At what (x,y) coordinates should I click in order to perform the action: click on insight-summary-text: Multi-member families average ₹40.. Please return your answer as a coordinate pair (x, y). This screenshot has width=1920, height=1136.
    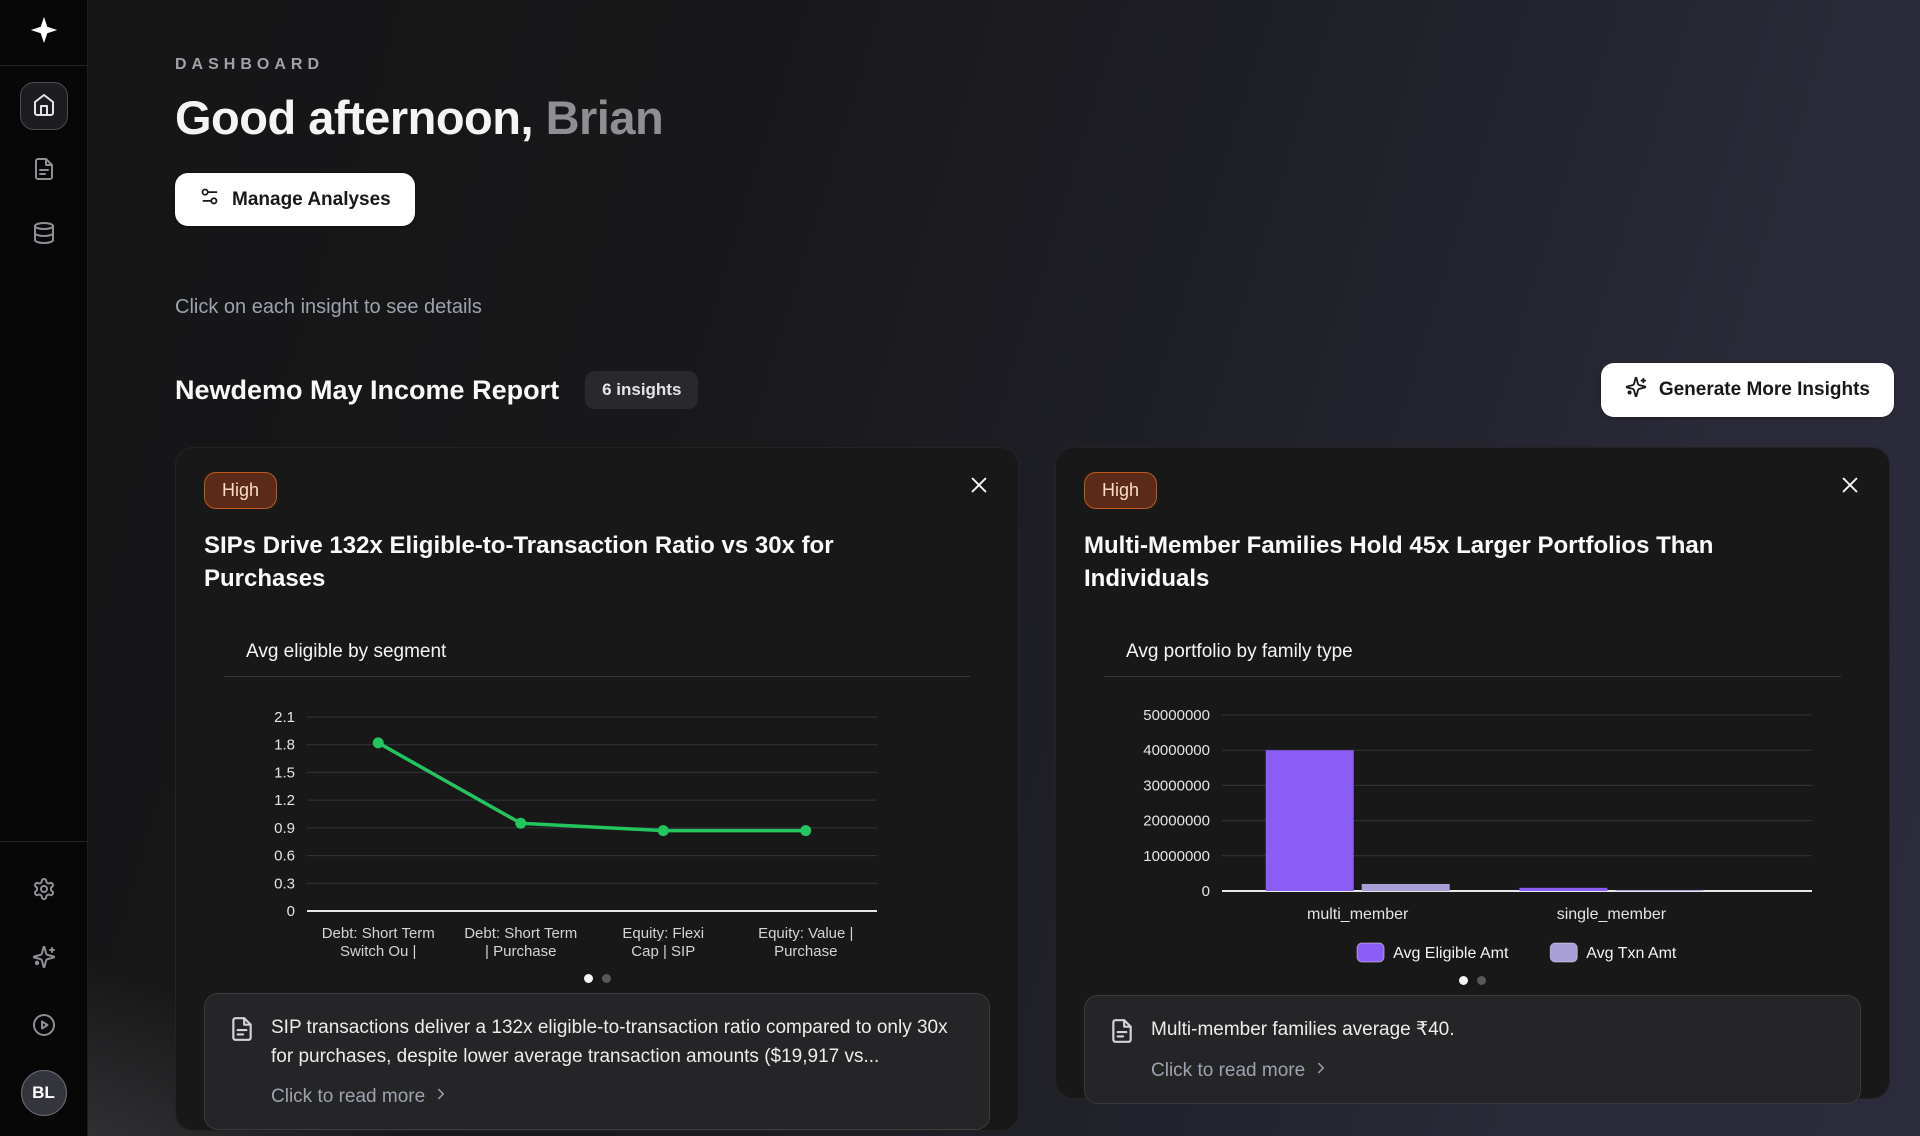
    Looking at the image, I should click on (1303, 1030).